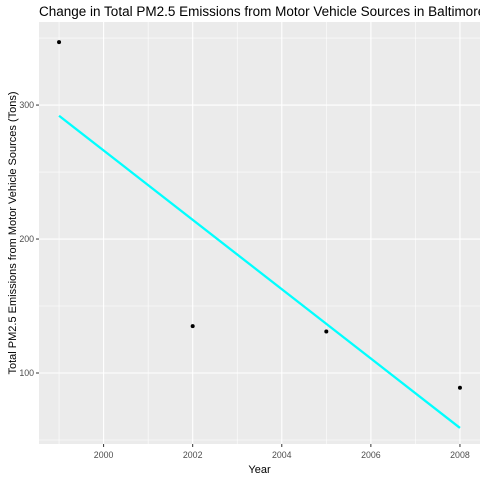 The height and width of the screenshot is (480, 480). Describe the element at coordinates (371, 455) in the screenshot. I see `x-tick-label: 2006` at that location.